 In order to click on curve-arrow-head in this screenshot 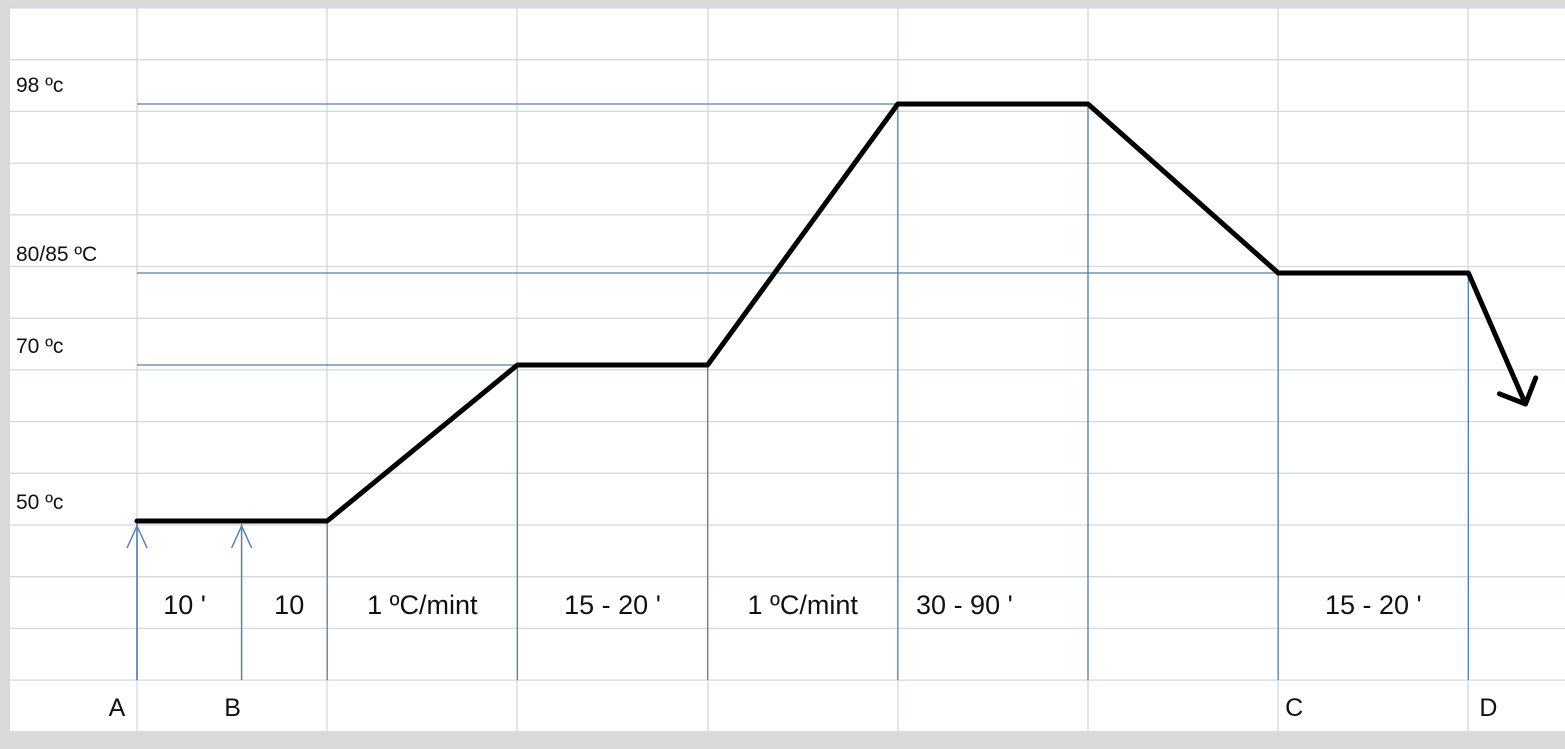, I will do `click(1517, 391)`.